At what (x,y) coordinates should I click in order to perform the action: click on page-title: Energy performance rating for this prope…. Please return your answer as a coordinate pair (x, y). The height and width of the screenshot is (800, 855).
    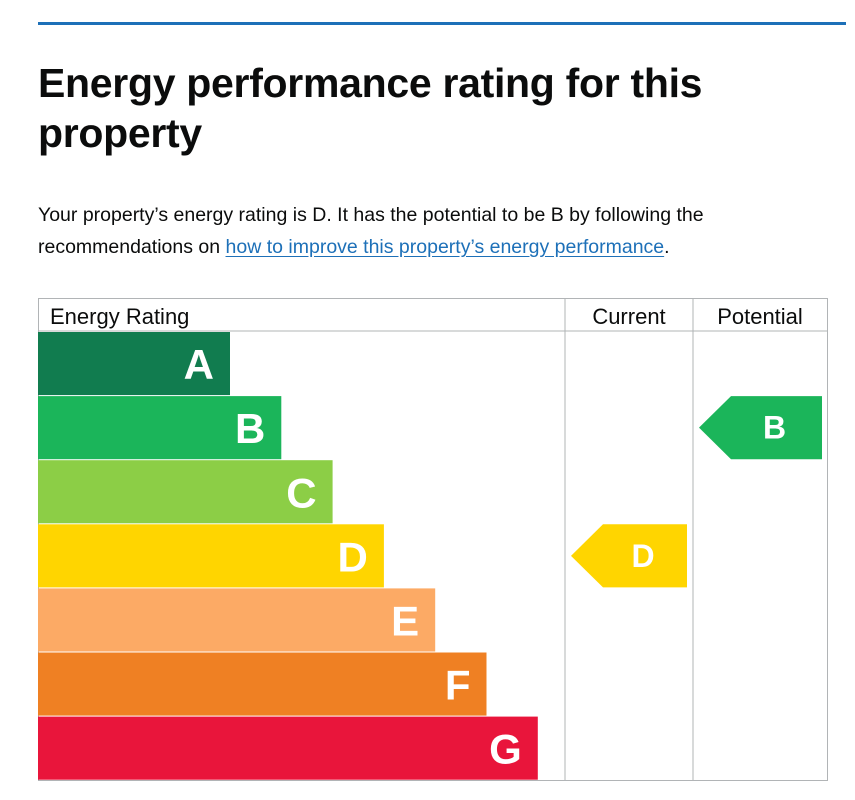
    Looking at the image, I should click on (370, 108).